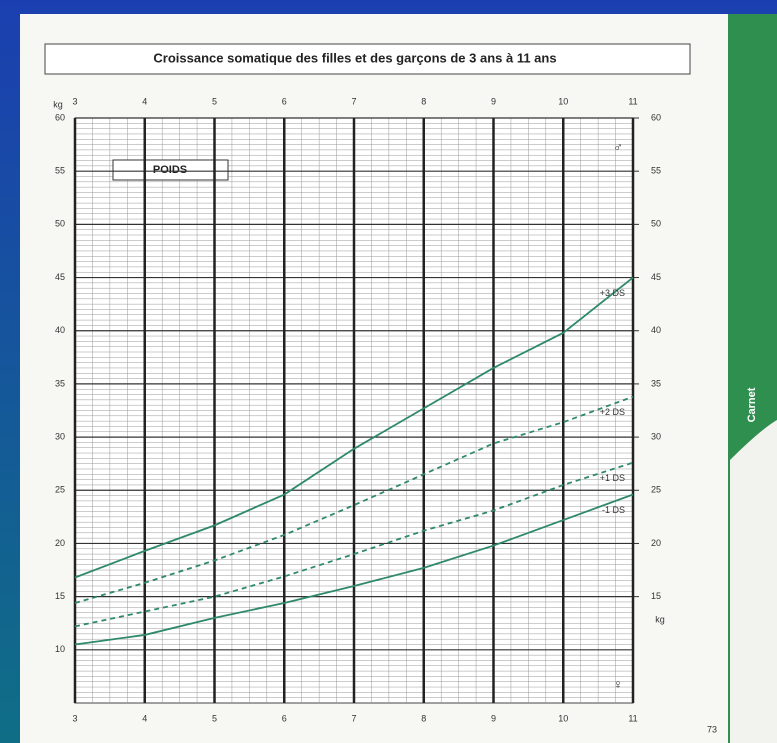  I want to click on symbol-female: ♀, so click(618, 683).